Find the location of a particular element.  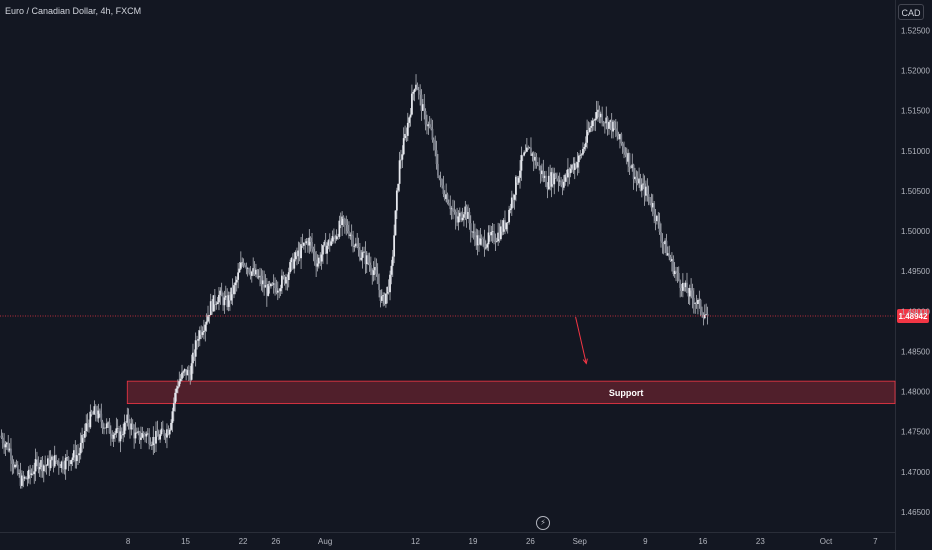

last-price-label: 1.48942 is located at coordinates (913, 316).